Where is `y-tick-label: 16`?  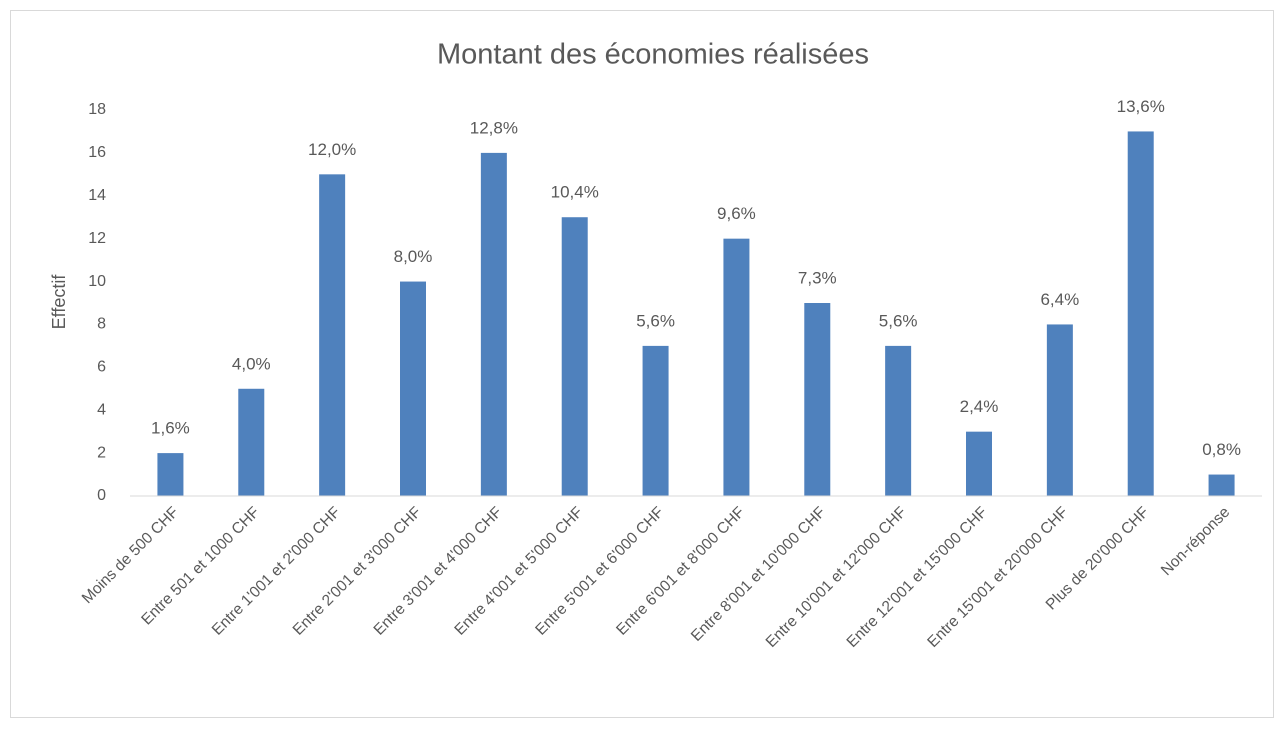
y-tick-label: 16 is located at coordinates (97, 152).